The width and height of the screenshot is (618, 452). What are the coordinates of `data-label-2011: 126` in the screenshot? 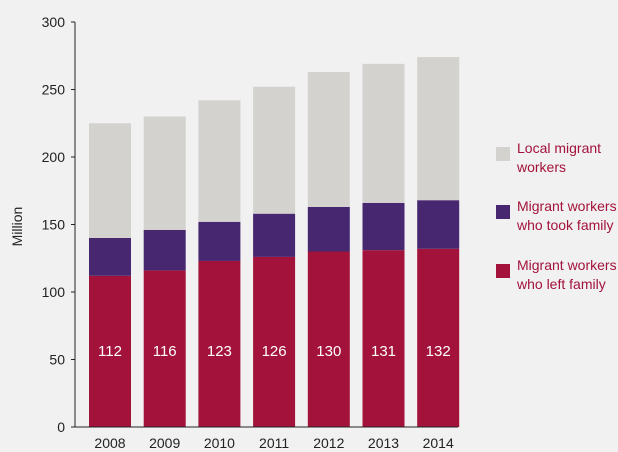 It's located at (274, 351).